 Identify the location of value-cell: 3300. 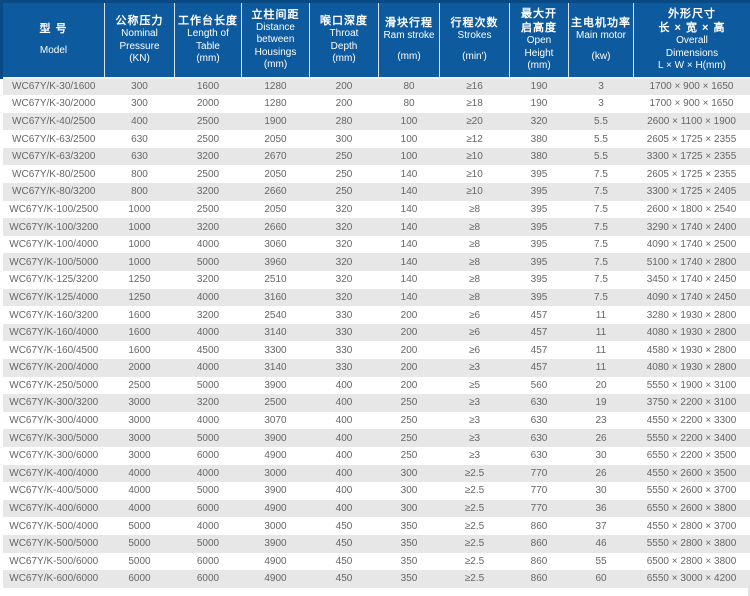
(275, 350).